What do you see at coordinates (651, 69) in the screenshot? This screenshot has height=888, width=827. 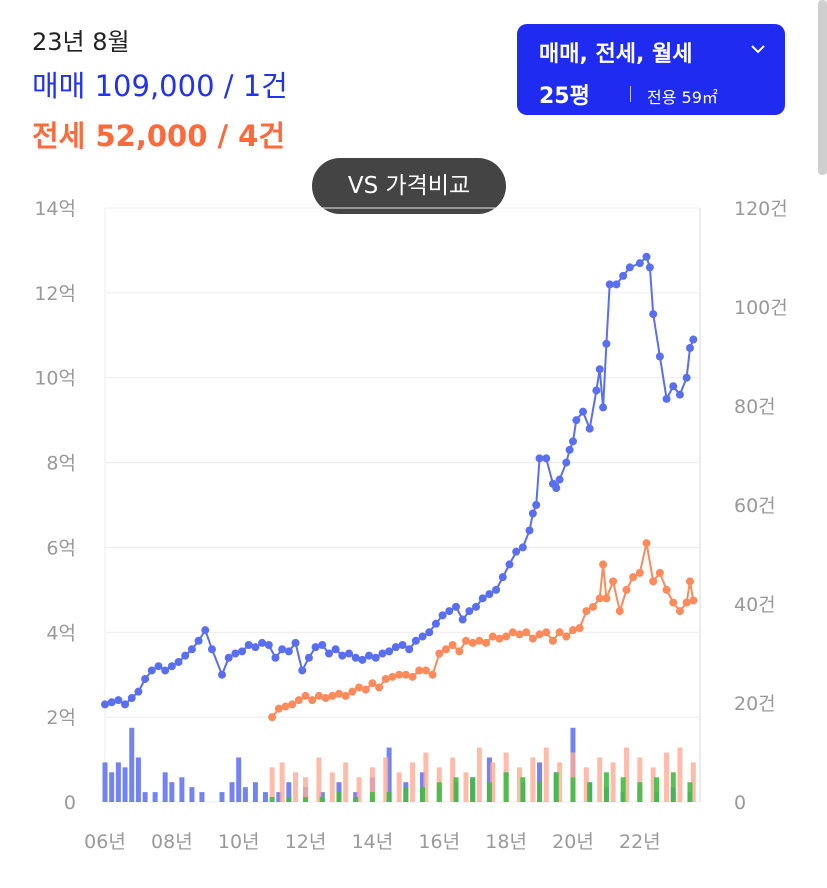 I see `trade-type-selector: 매매, 전세, 월세 25평 전용 59㎡` at bounding box center [651, 69].